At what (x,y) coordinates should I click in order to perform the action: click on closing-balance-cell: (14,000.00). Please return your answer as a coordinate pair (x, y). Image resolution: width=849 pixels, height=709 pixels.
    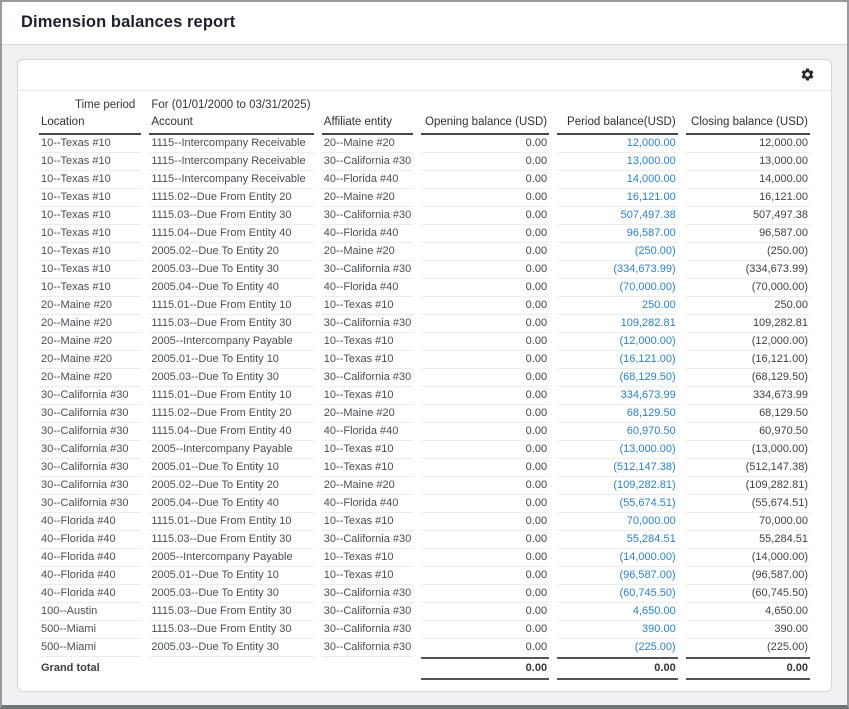
    Looking at the image, I should click on (747, 558).